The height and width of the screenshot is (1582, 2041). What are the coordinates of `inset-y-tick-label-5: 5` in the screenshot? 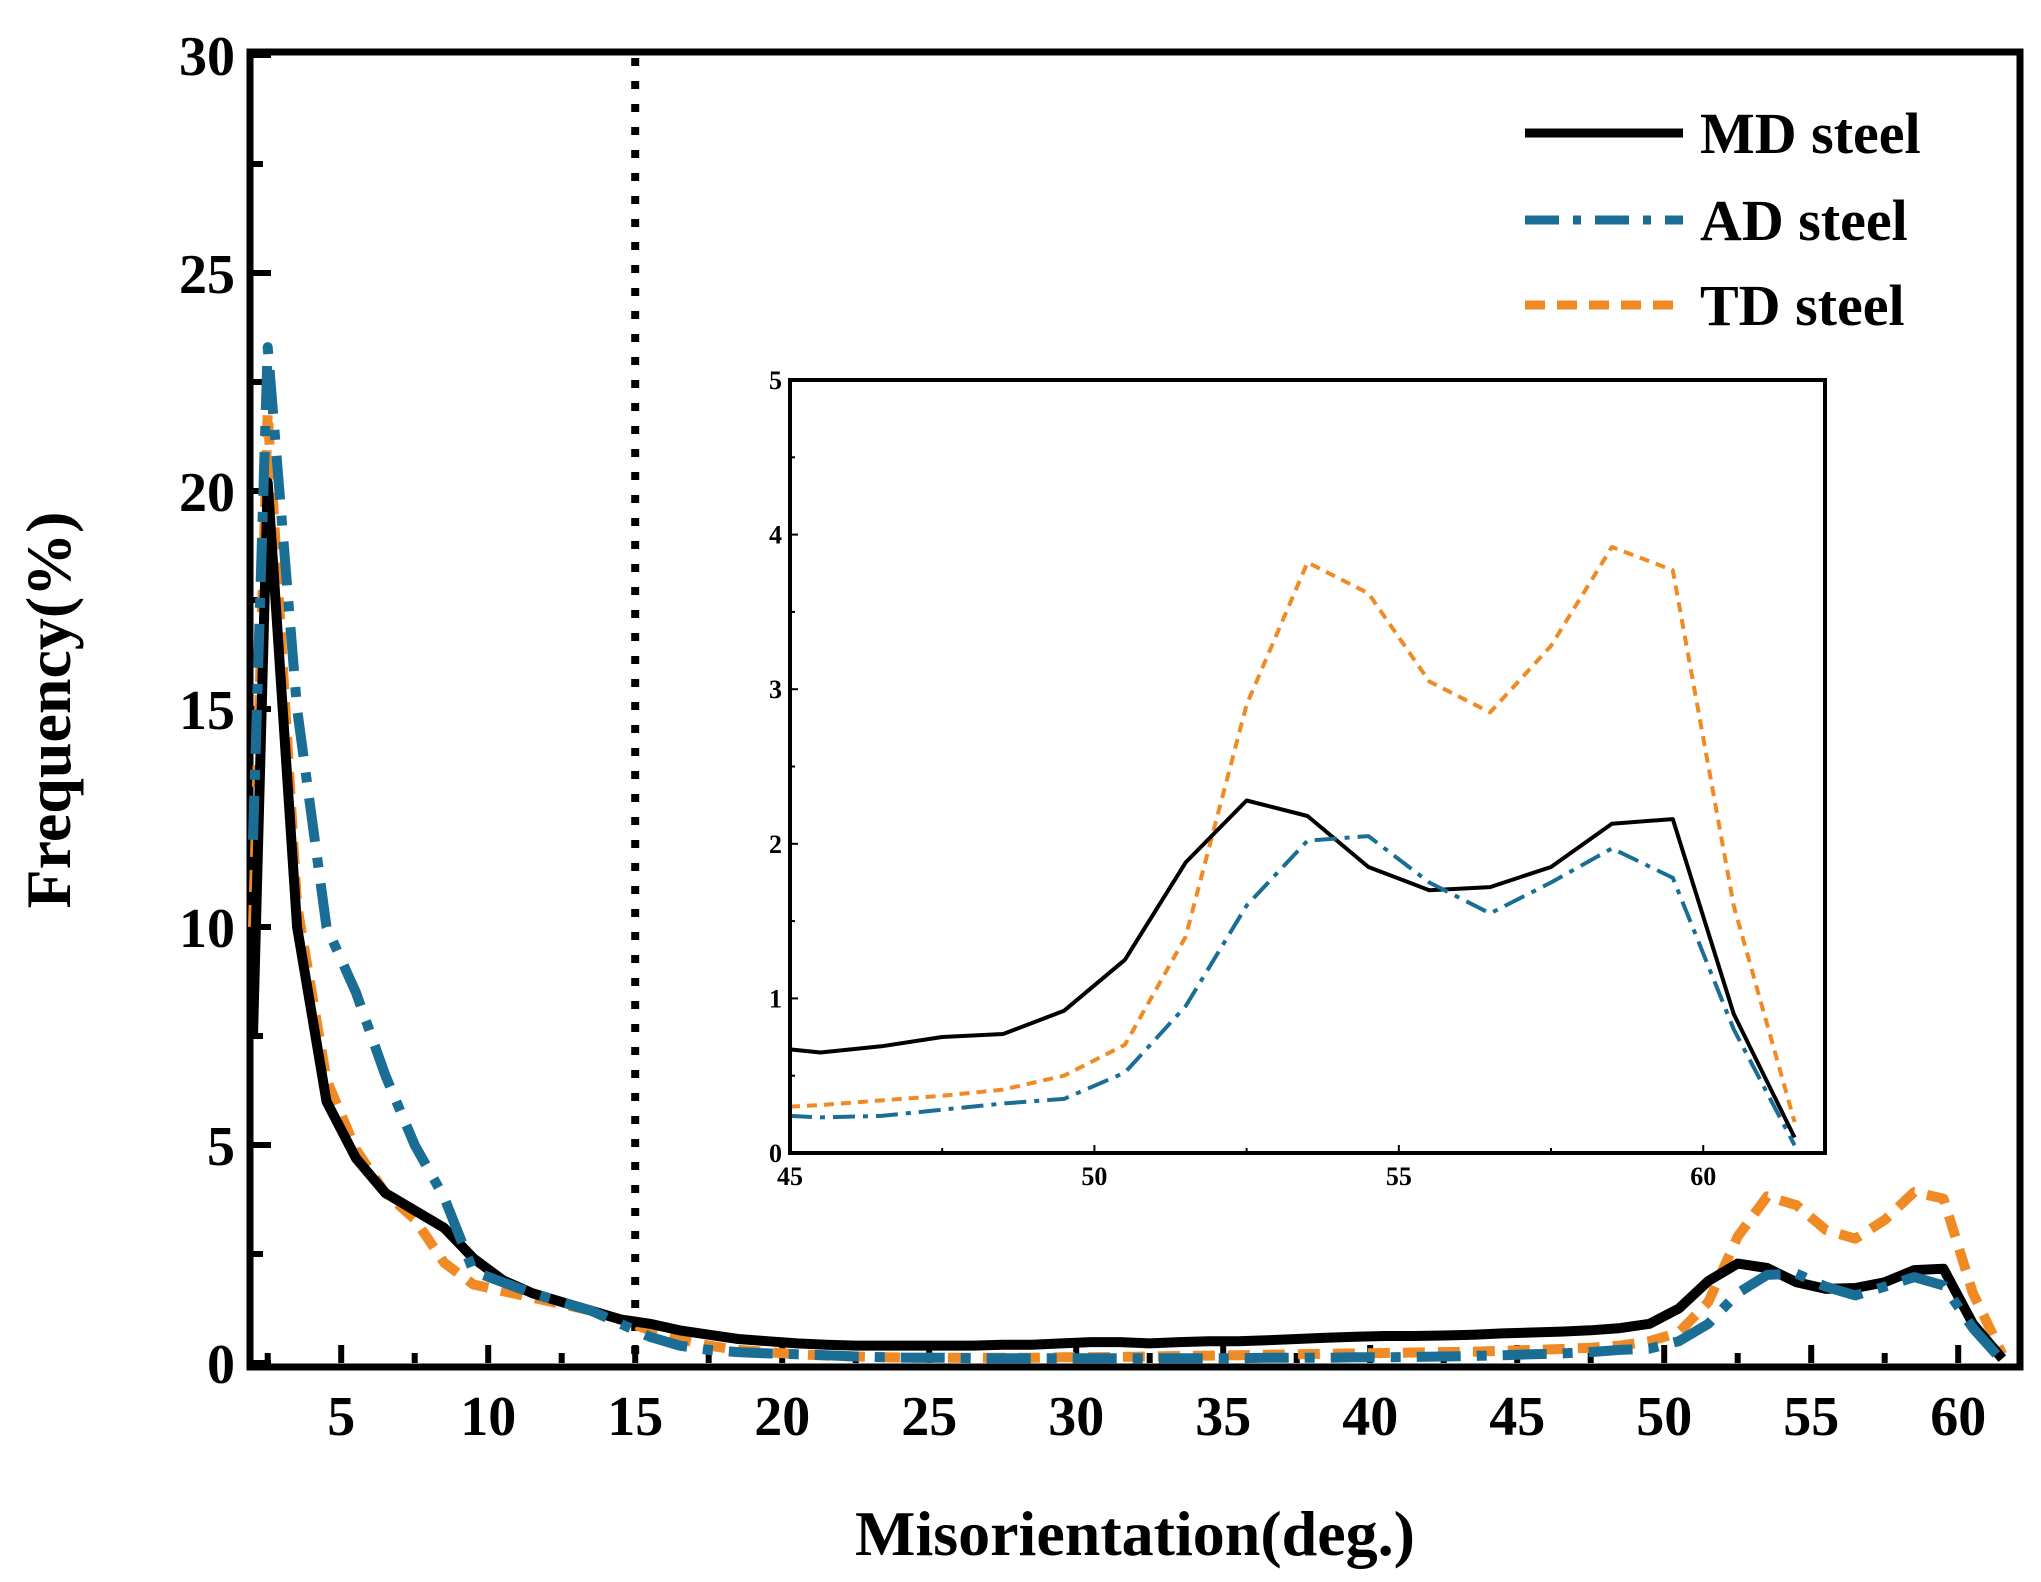 It's located at (775, 380).